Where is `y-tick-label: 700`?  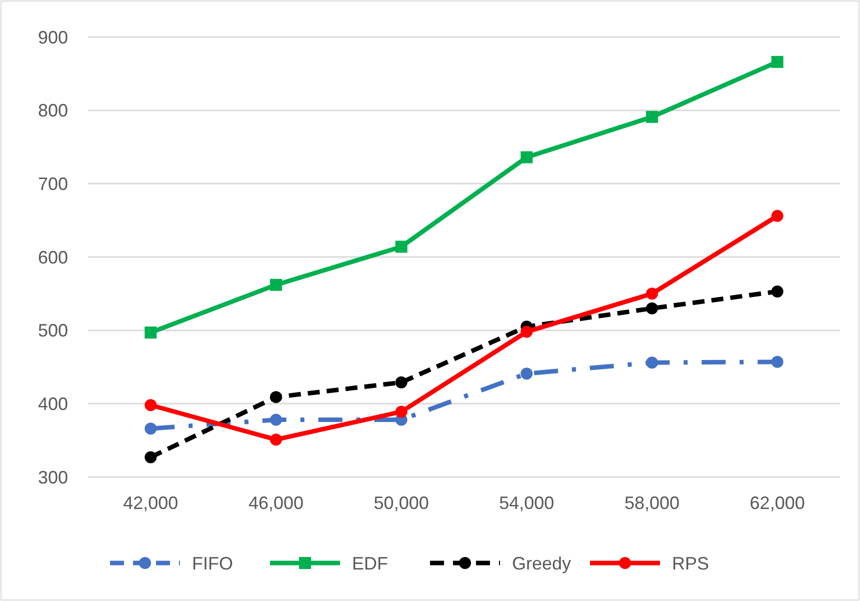
y-tick-label: 700 is located at coordinates (53, 184).